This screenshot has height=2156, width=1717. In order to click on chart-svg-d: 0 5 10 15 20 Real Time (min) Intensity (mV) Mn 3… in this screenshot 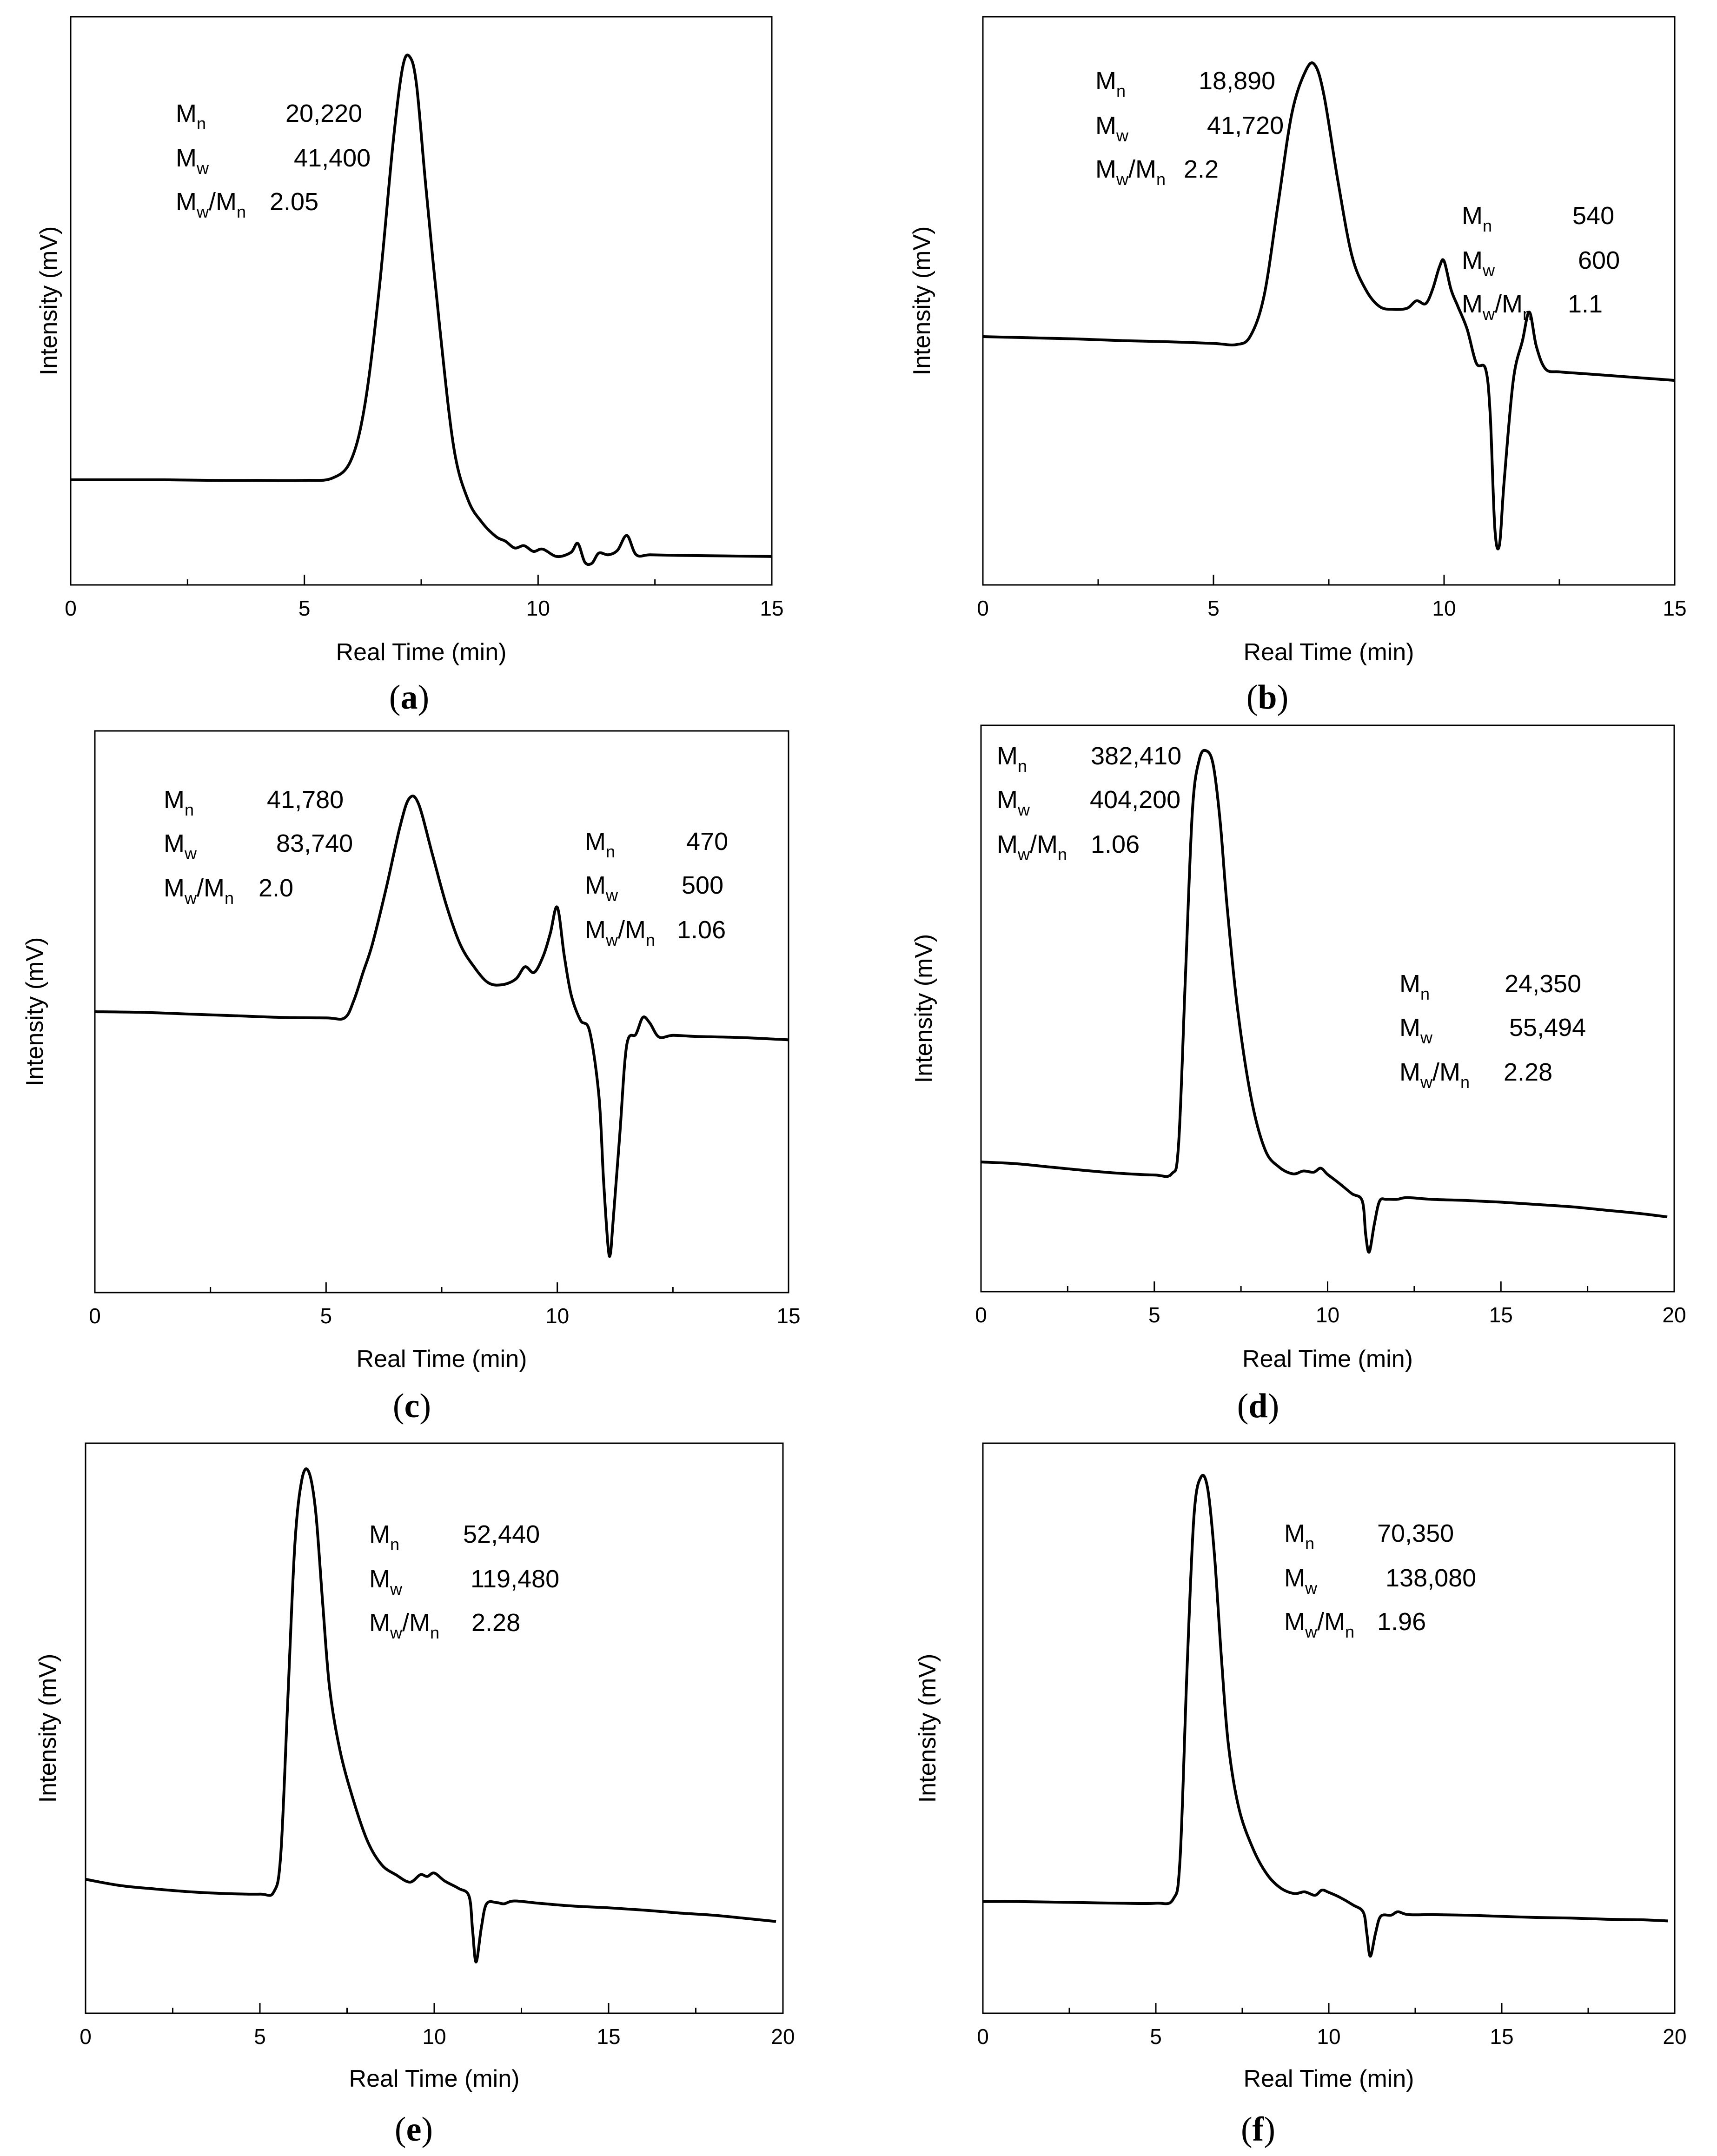, I will do `click(1298, 1048)`.